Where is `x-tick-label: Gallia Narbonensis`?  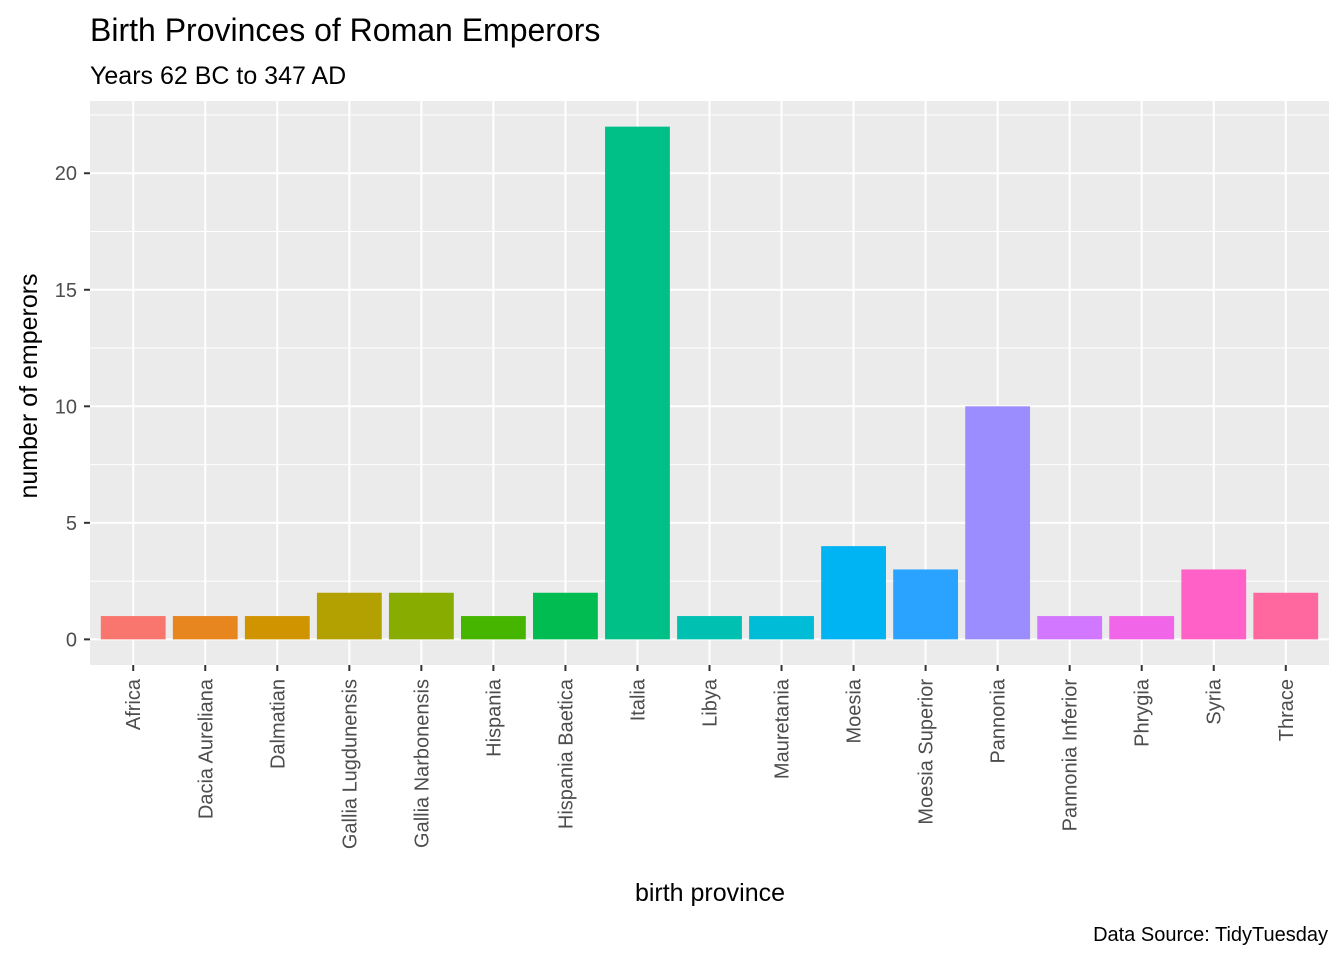 x-tick-label: Gallia Narbonensis is located at coordinates (422, 763).